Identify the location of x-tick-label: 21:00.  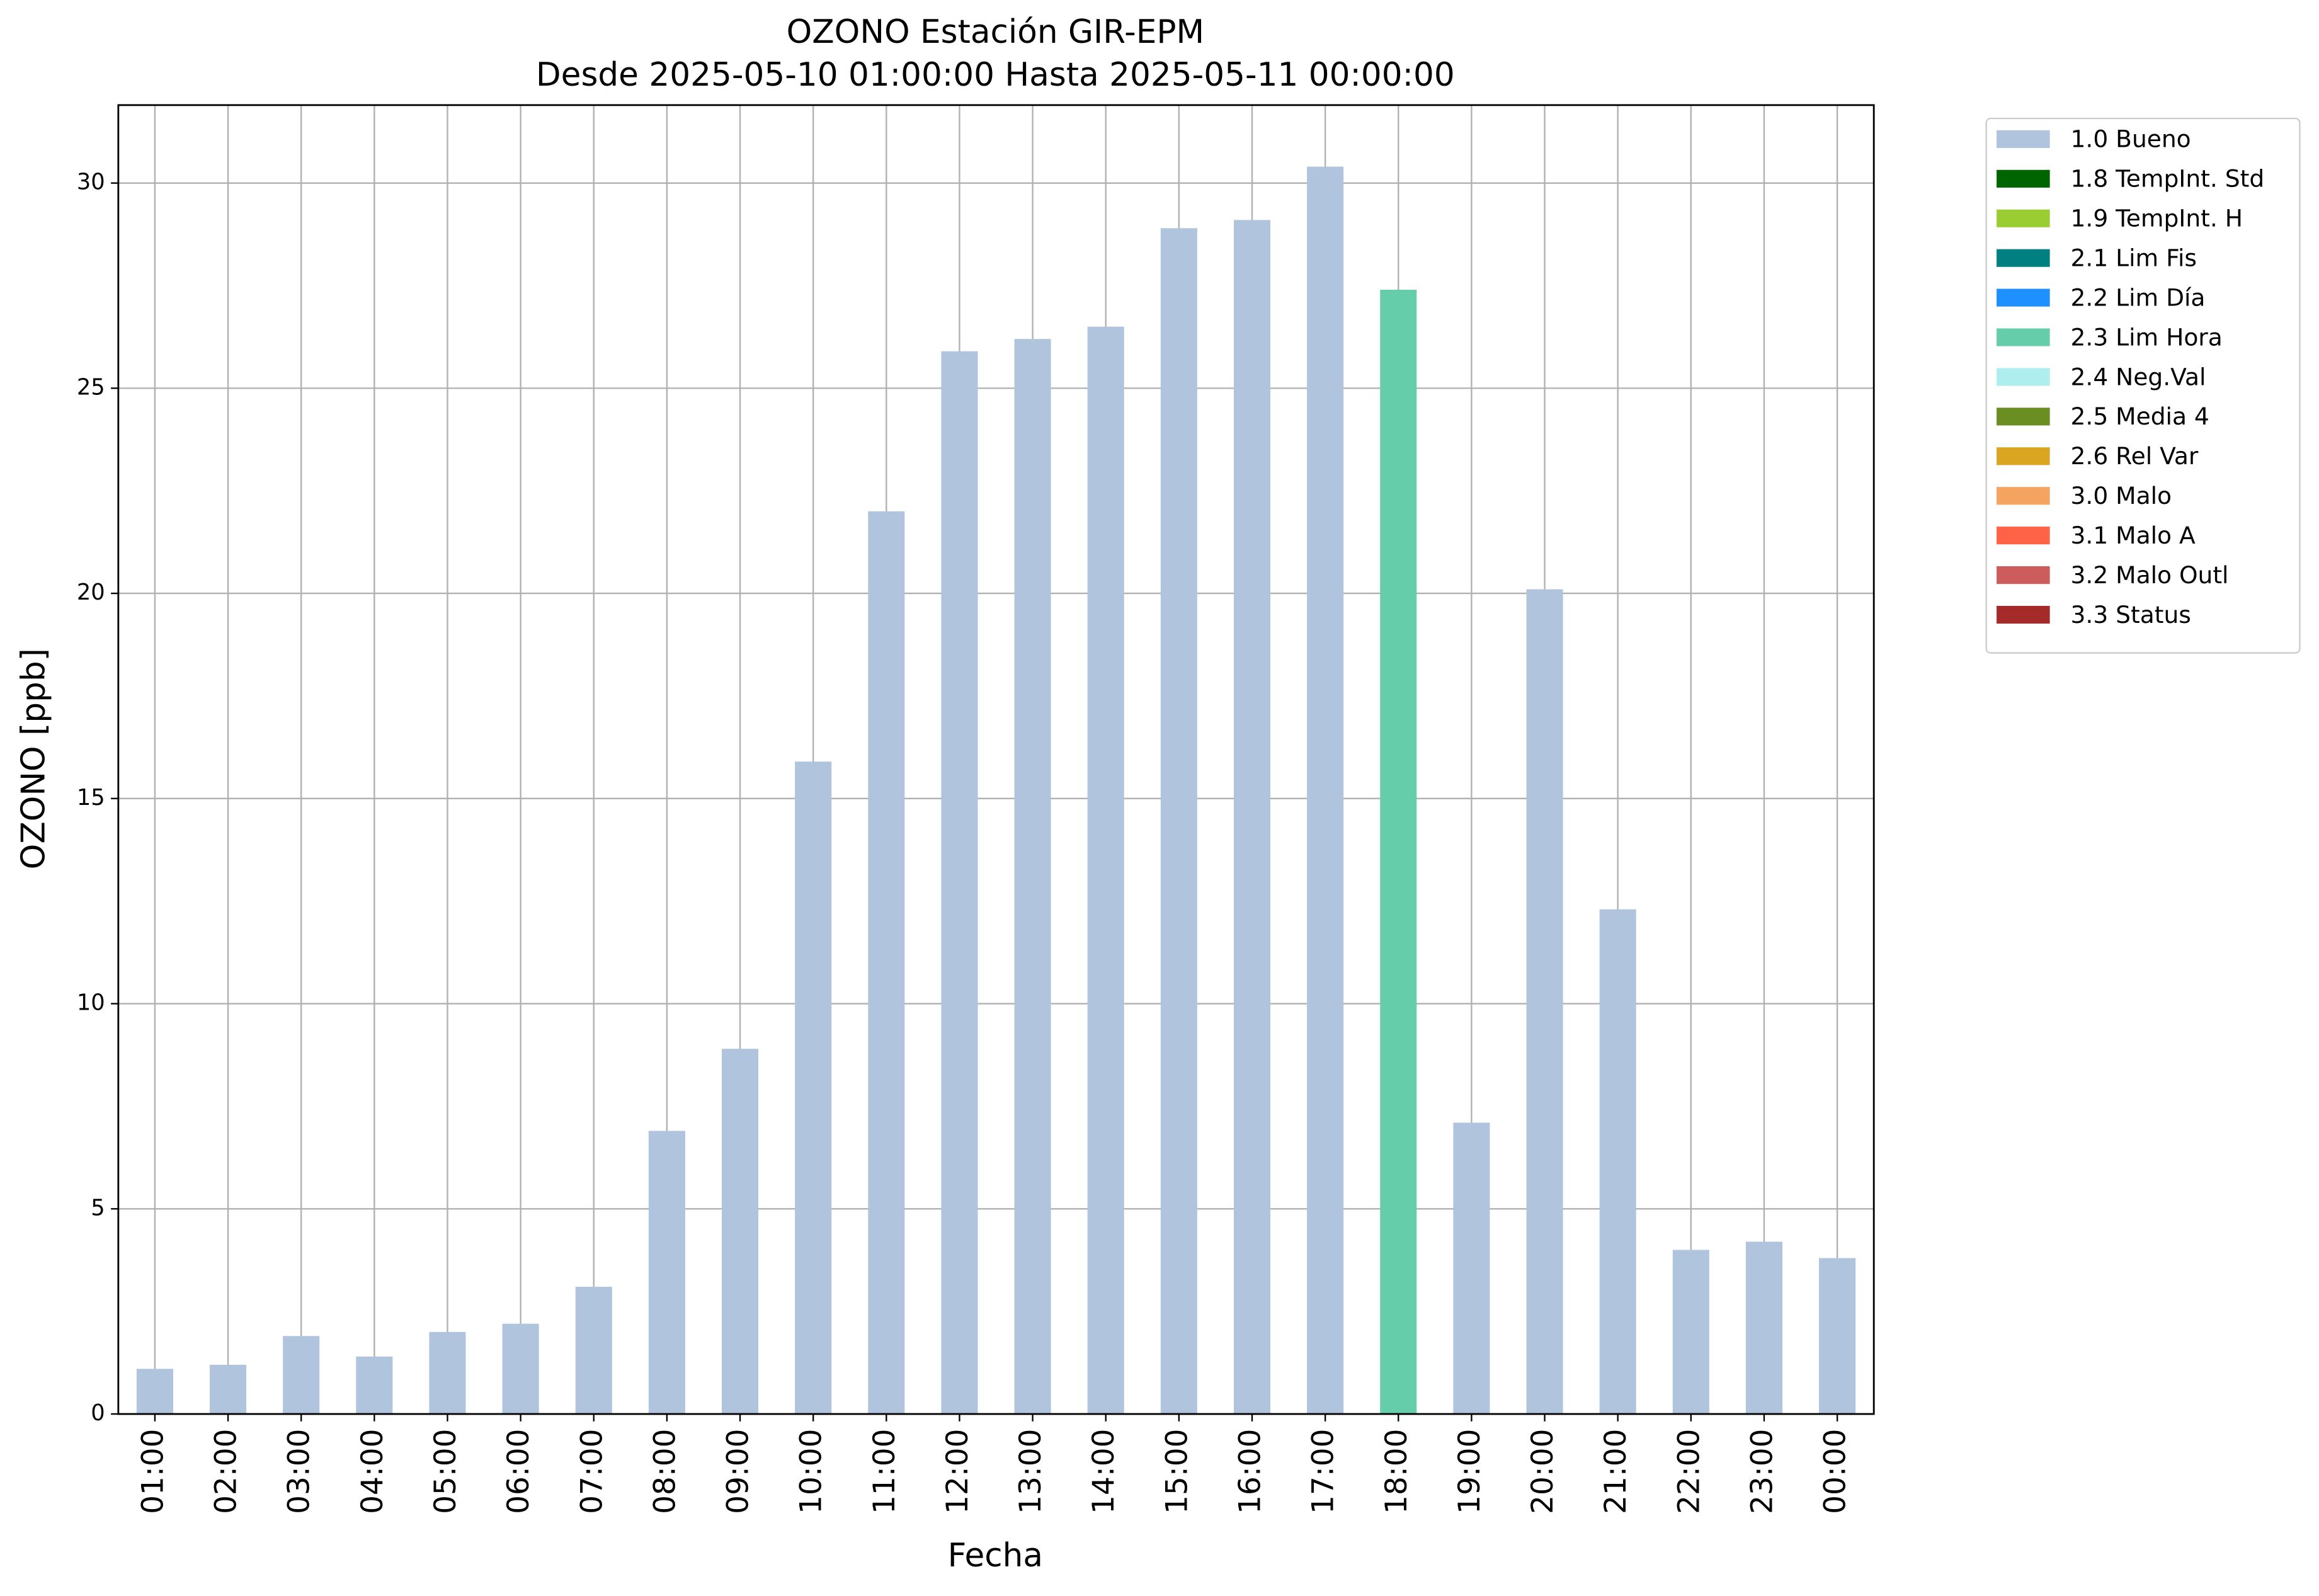
(1615, 1471).